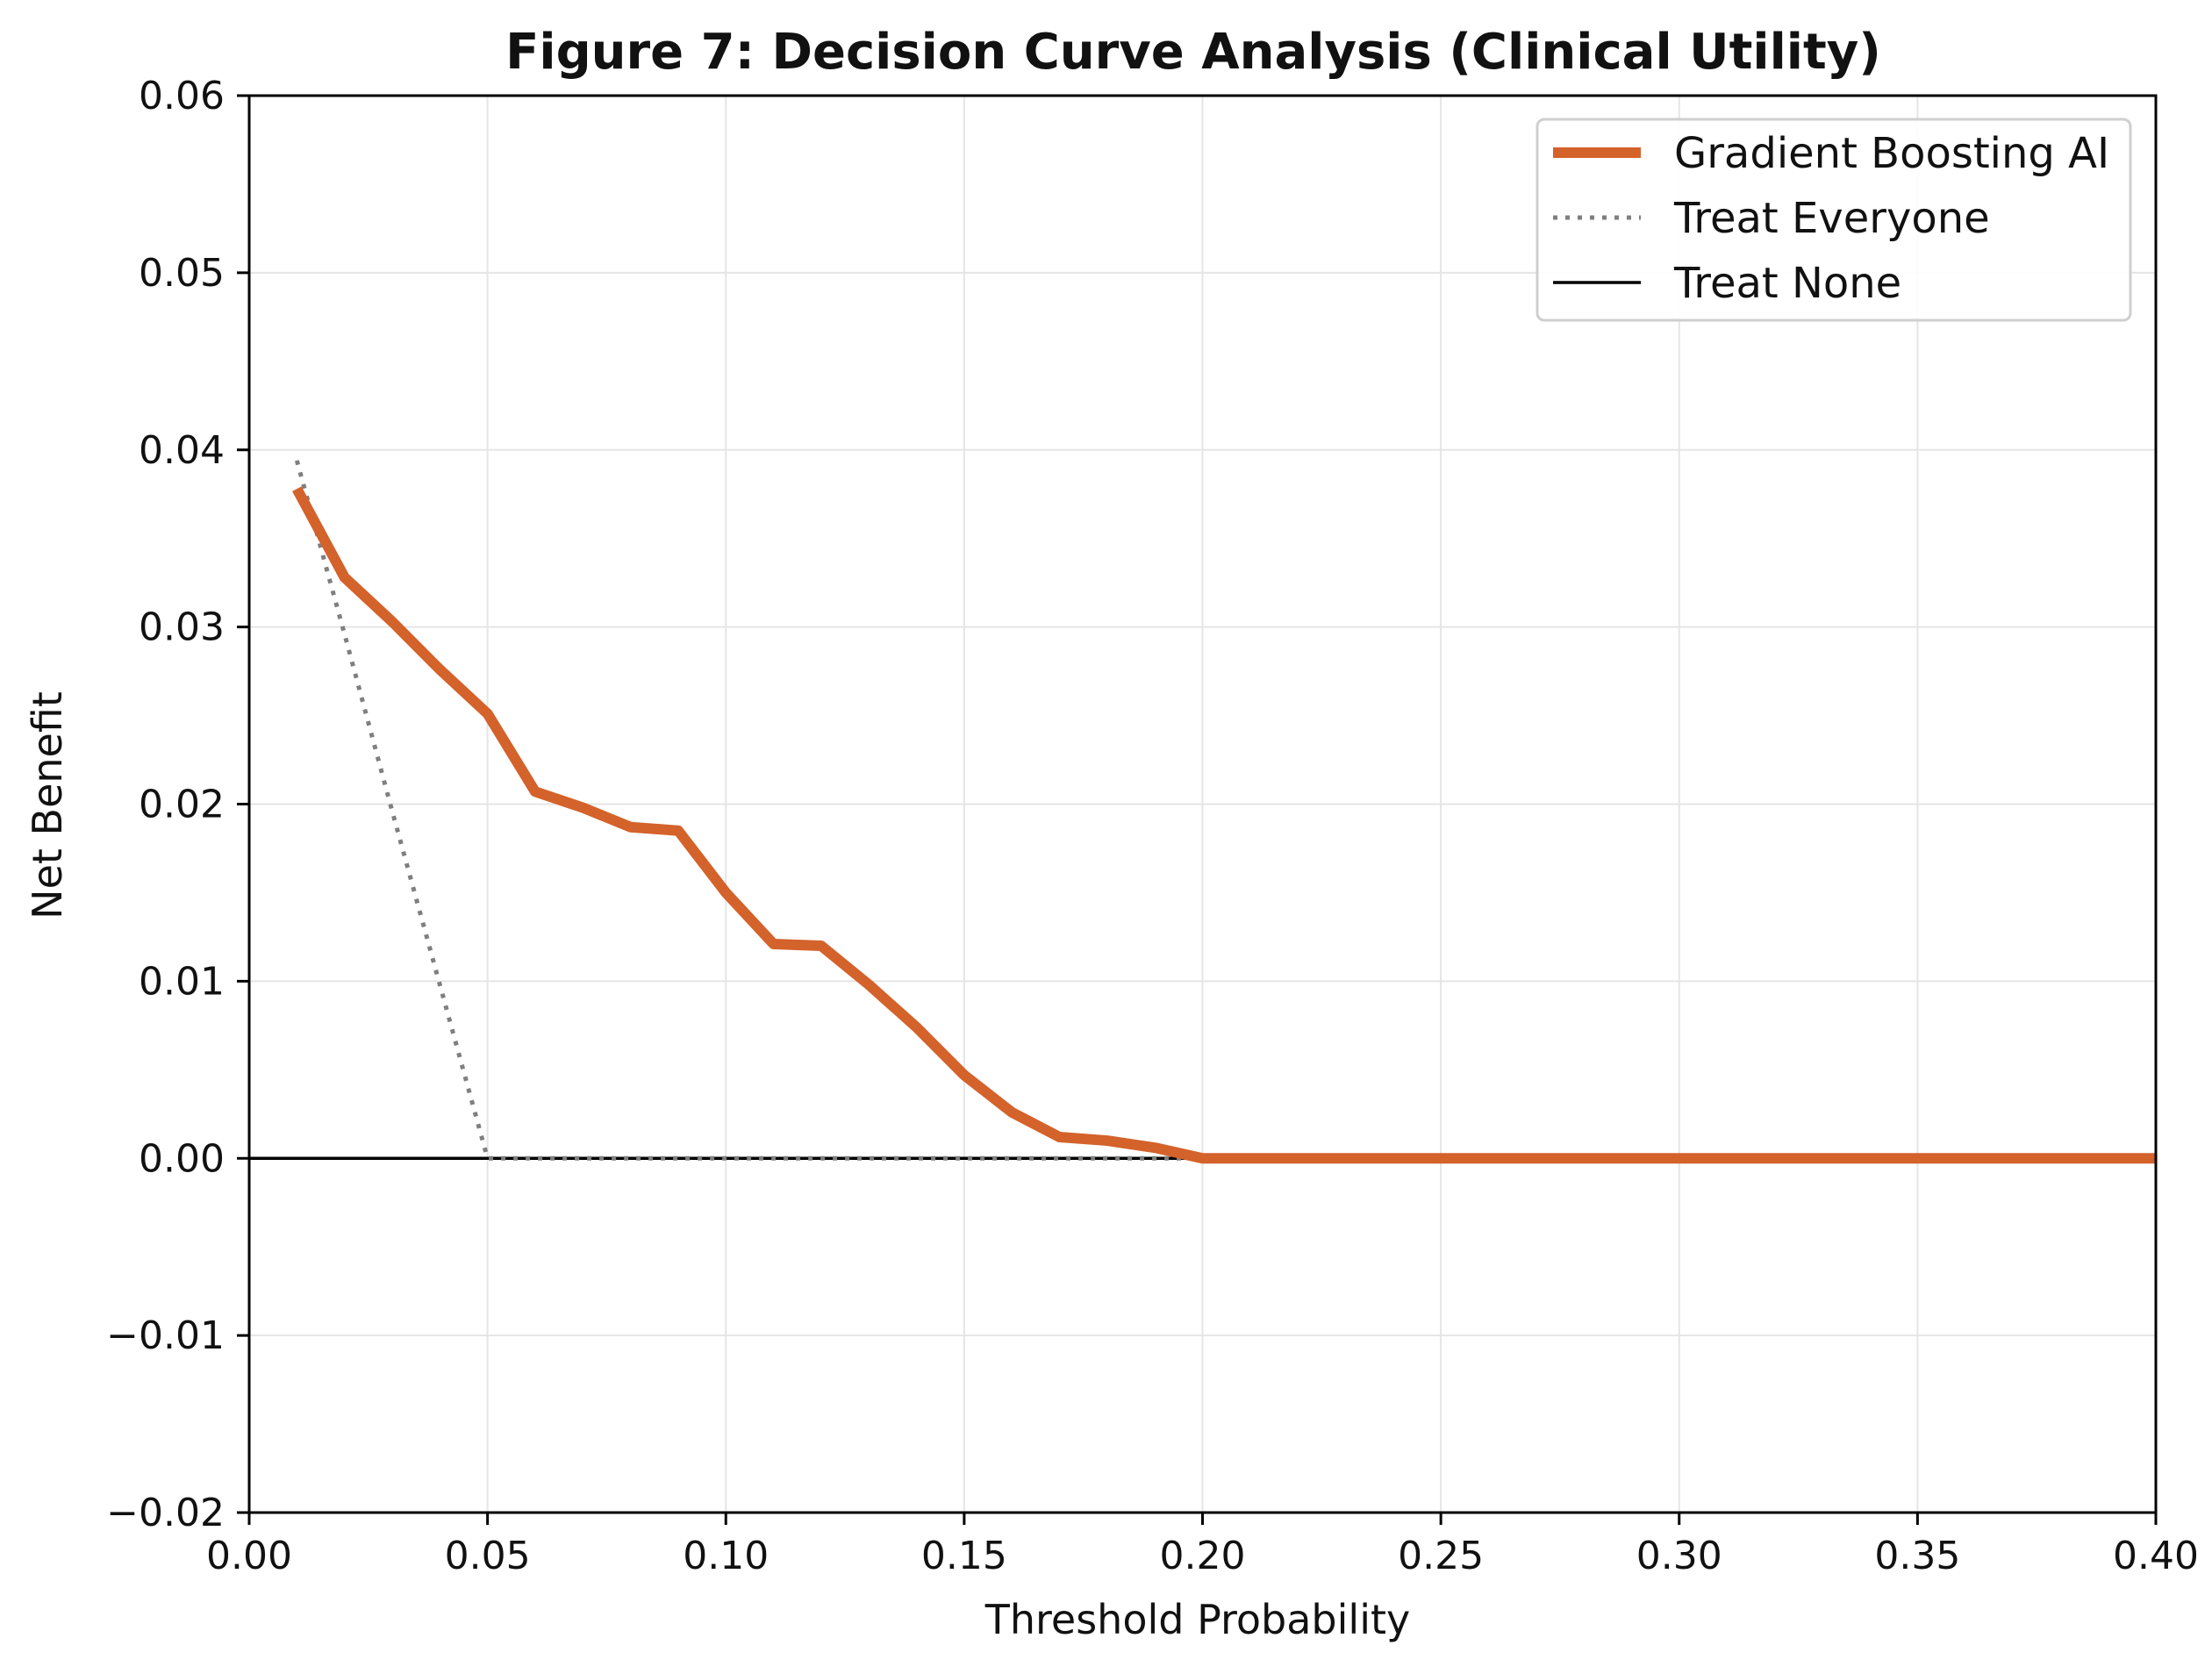 Image resolution: width=2212 pixels, height=1674 pixels. I want to click on x-tick-label-1: 0.05, so click(488, 1556).